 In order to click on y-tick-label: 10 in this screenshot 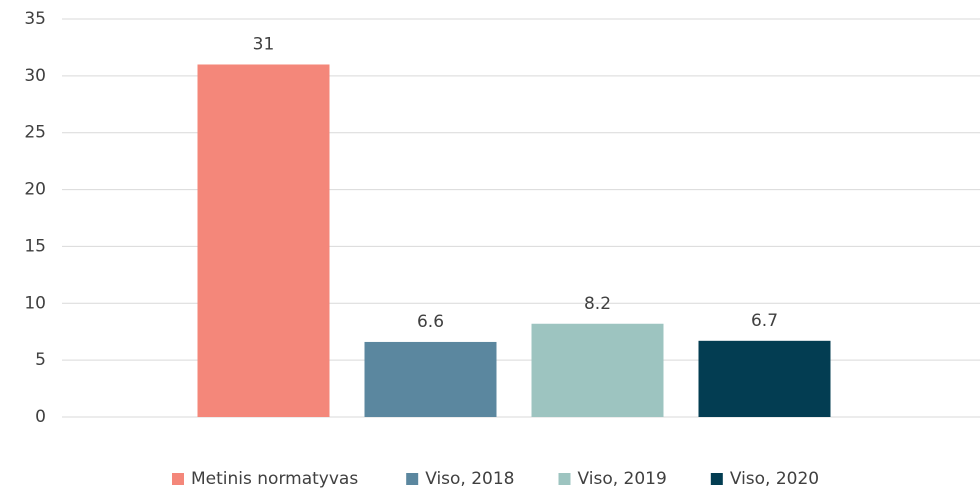, I will do `click(35, 303)`.